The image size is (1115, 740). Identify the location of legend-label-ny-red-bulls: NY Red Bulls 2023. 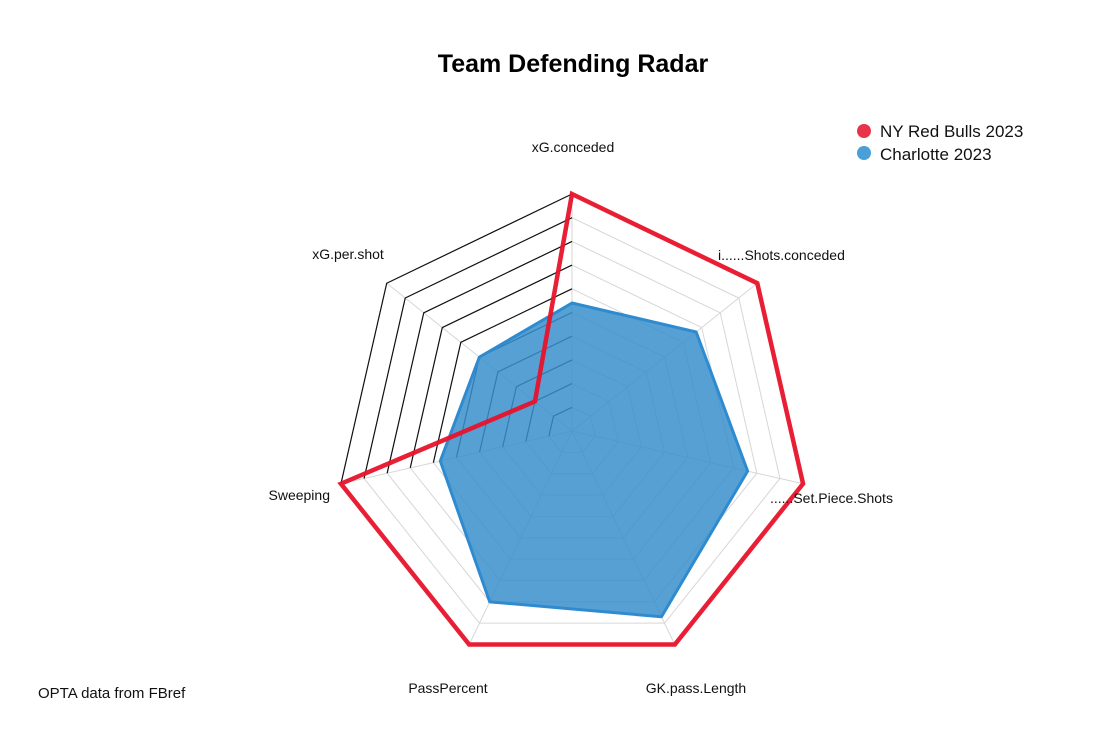
(951, 131).